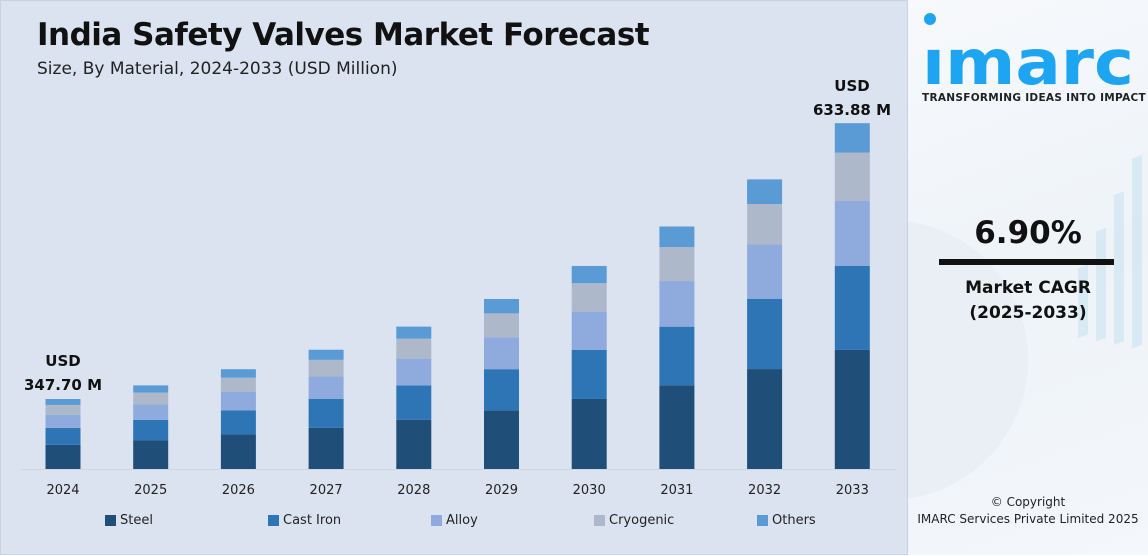 This screenshot has width=1148, height=556. I want to click on divider, so click(1026, 262).